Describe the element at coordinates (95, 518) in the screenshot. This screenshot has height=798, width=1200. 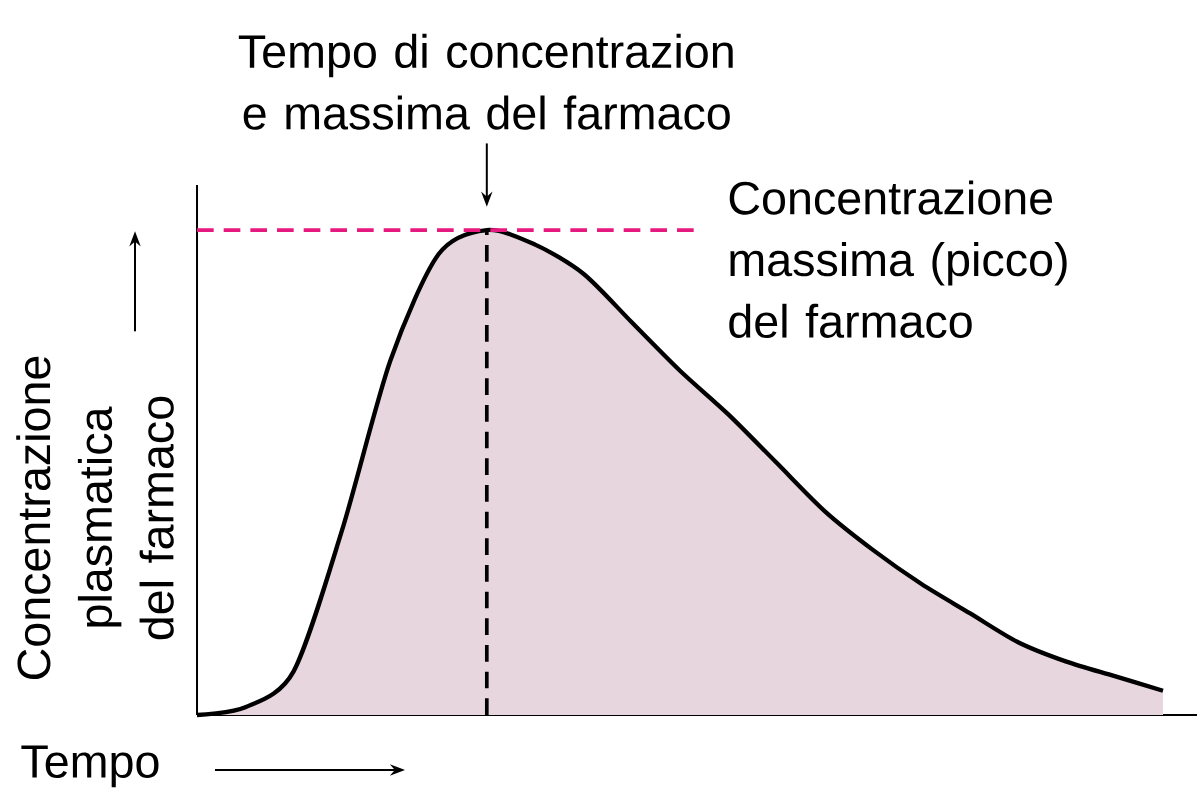
I see `y-axis-title: Concentrazione plasmatica del farmaco` at that location.